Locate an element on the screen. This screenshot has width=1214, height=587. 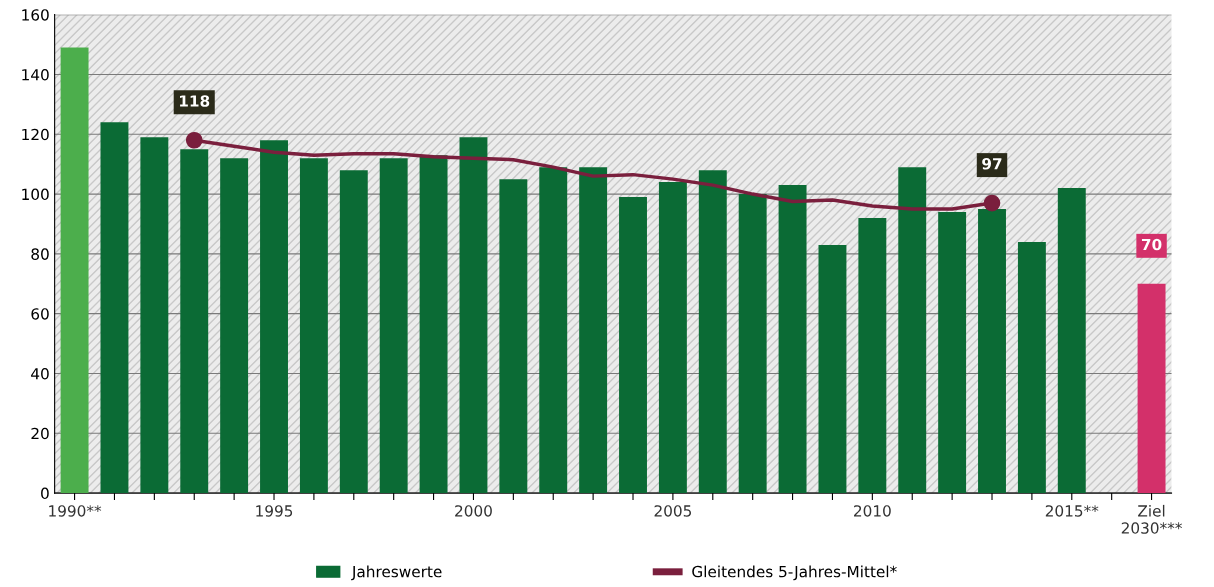
x-tick-label: 2010 is located at coordinates (872, 511).